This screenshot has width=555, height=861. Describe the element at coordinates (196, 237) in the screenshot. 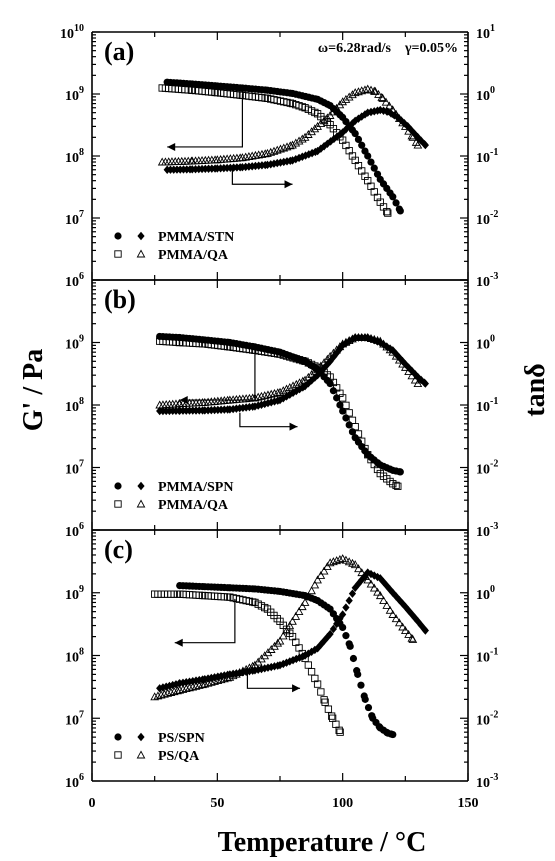

I see `legend-label: PMMA/STN` at that location.